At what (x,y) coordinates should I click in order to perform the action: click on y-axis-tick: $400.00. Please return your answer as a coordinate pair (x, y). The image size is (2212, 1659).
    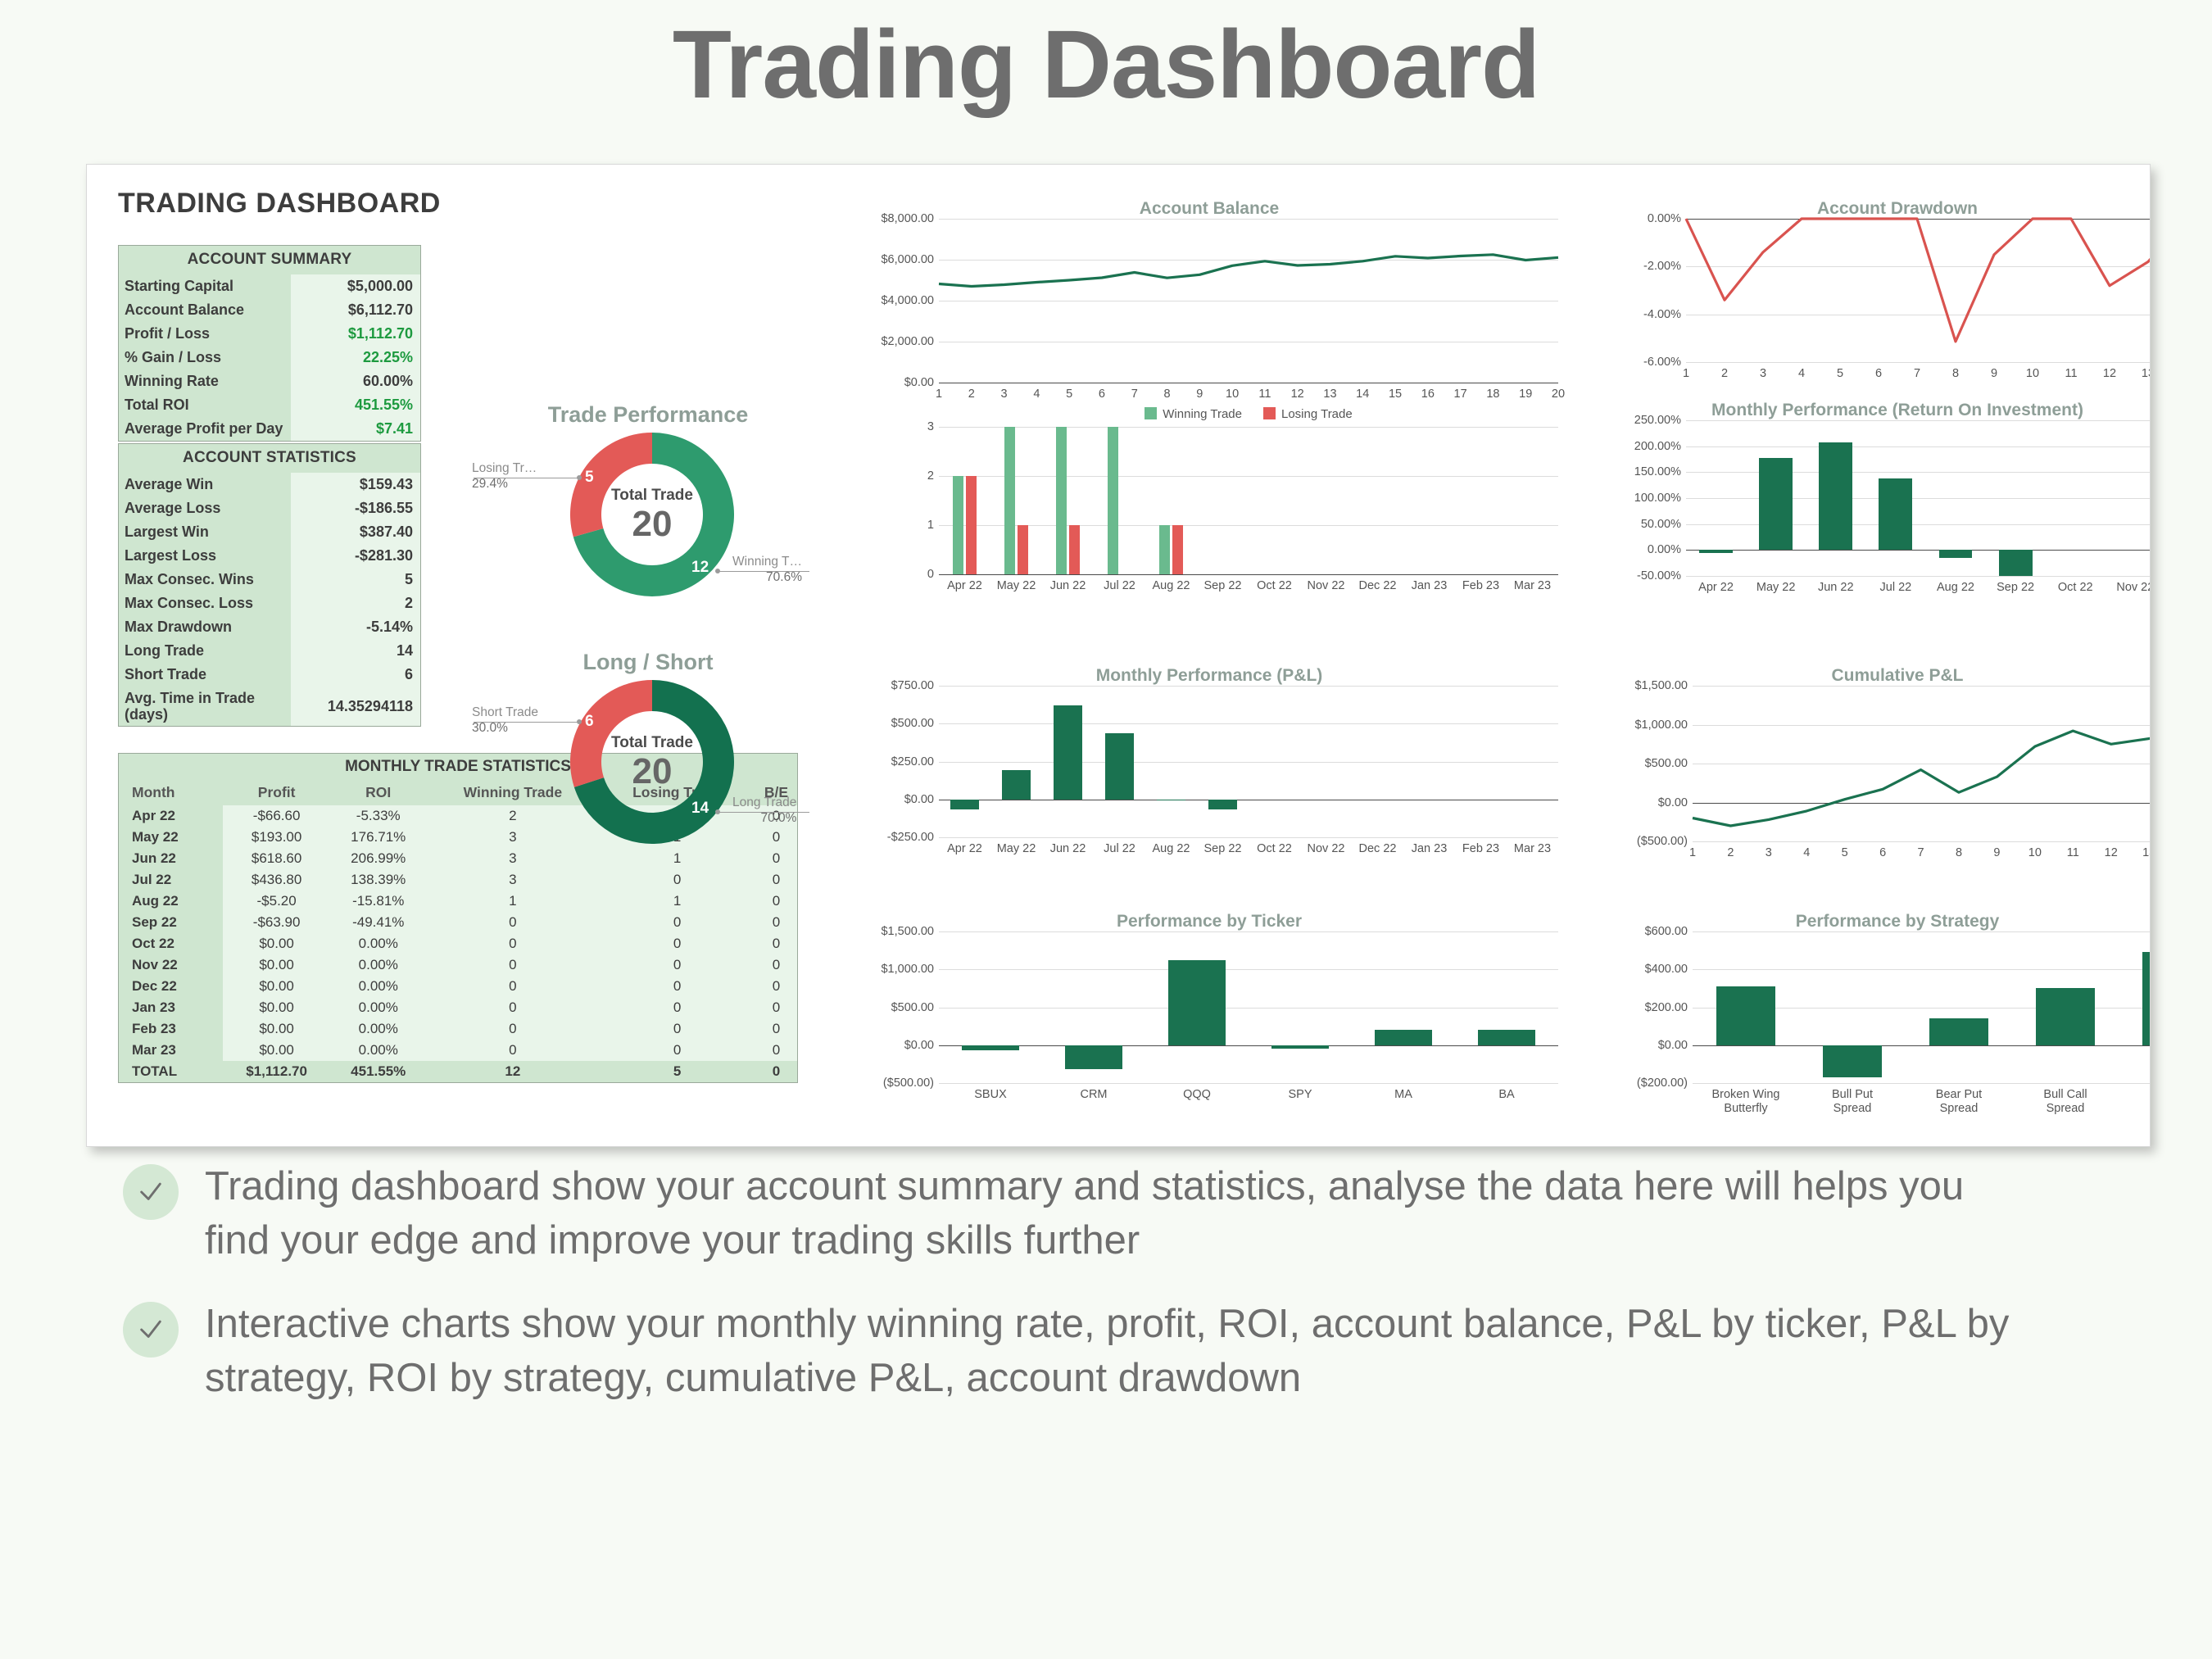
    Looking at the image, I should click on (1666, 970).